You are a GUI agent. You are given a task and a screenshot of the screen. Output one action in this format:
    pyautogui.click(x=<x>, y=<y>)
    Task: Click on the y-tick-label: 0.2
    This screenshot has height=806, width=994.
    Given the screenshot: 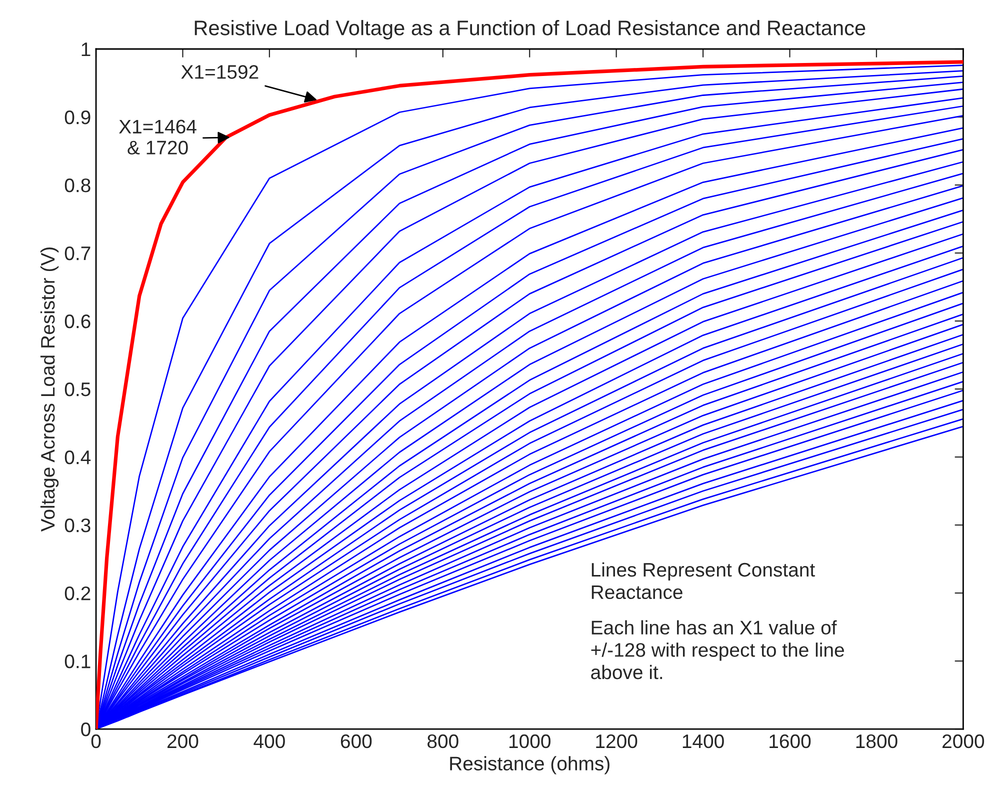 What is the action you would take?
    pyautogui.click(x=77, y=593)
    